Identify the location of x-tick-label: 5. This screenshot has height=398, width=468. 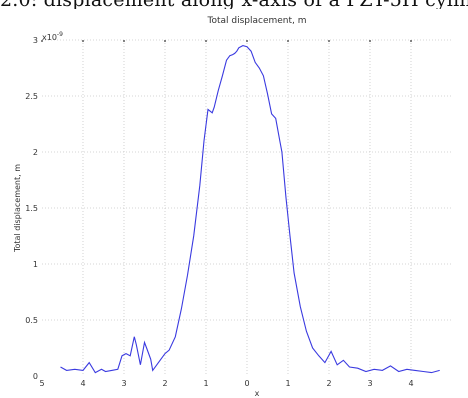
(41, 383).